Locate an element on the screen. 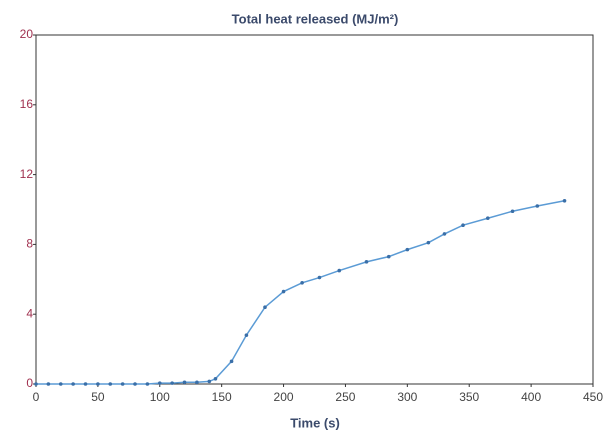  x-tick-label: 300 is located at coordinates (407, 397).